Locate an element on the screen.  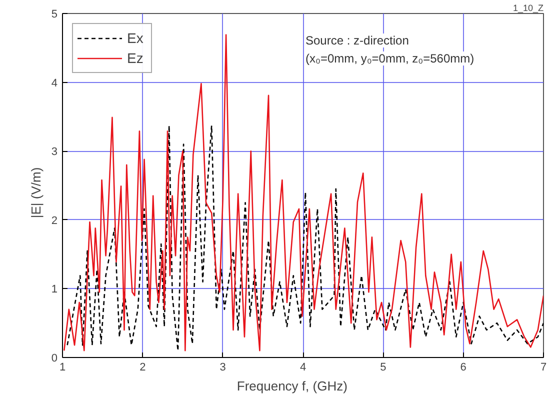
y-tick-label: 4 is located at coordinates (54, 83).